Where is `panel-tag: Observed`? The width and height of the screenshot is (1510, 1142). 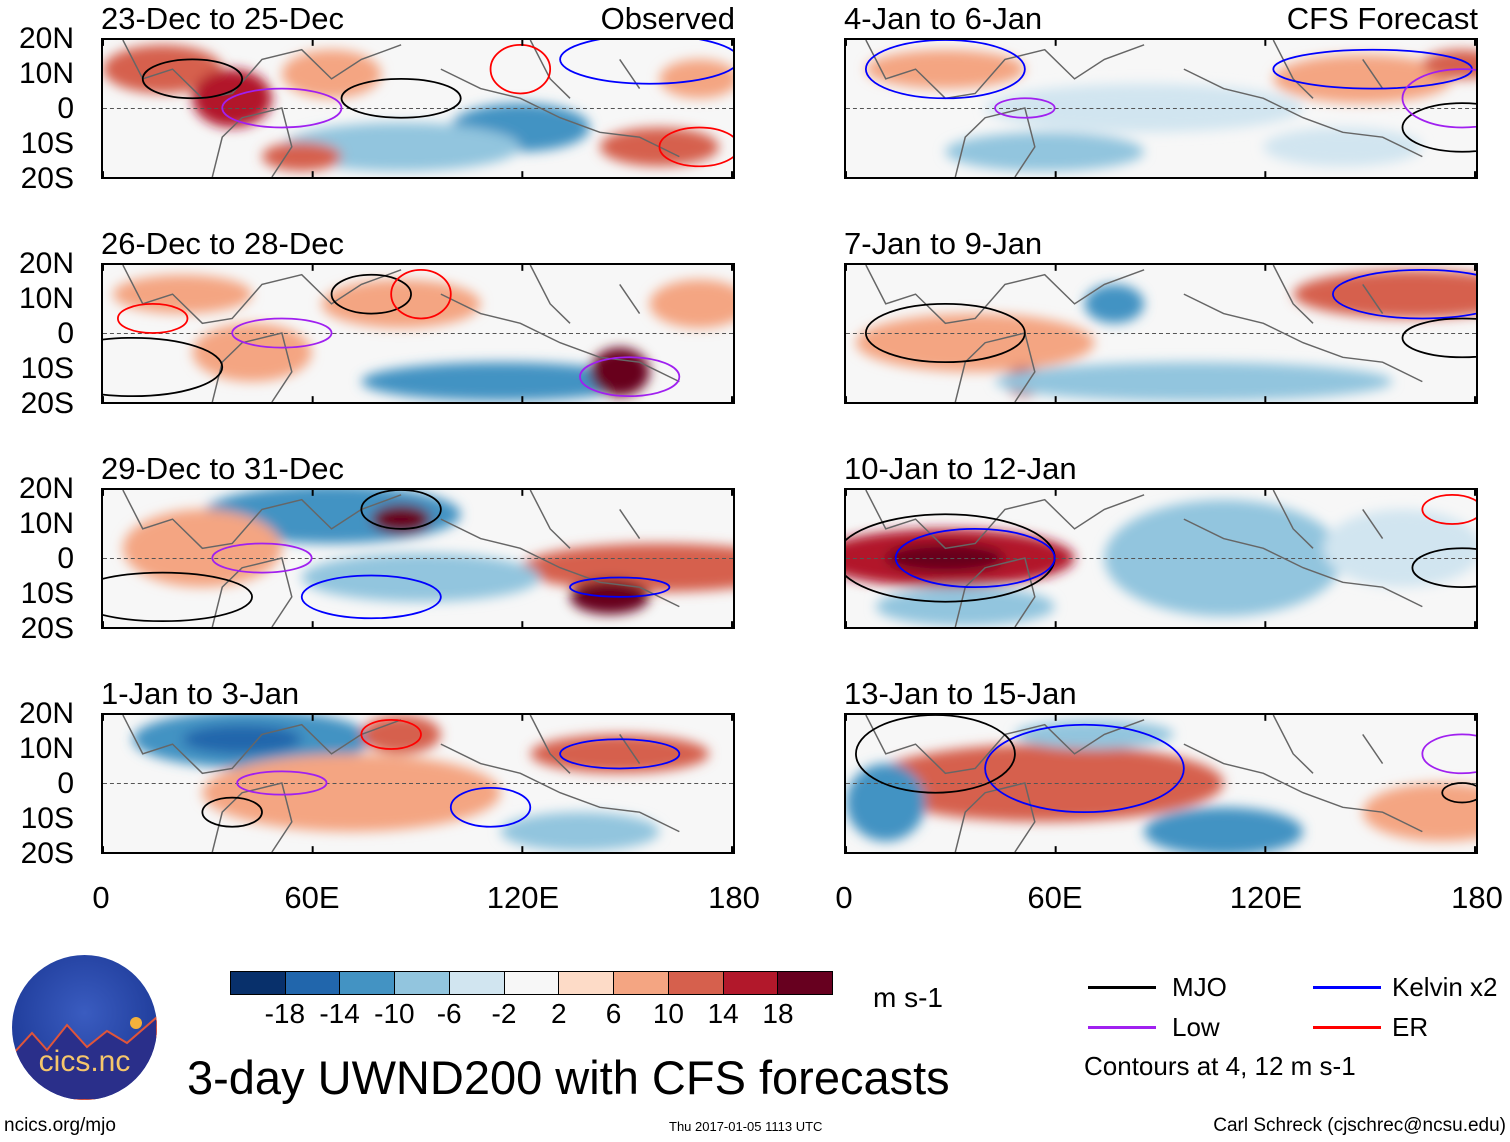 panel-tag: Observed is located at coordinates (667, 18).